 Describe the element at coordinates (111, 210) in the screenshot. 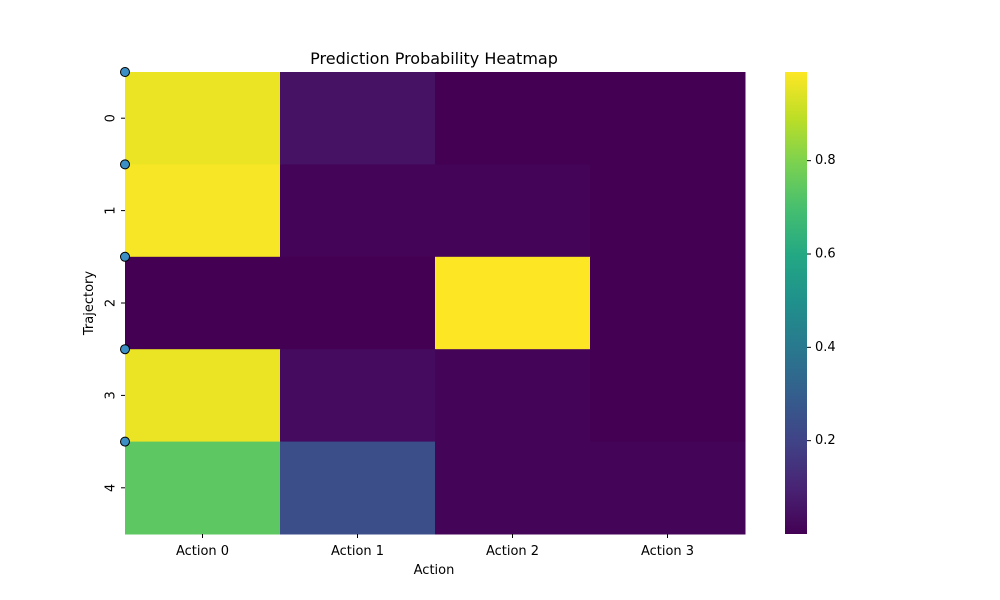

I see `y-tick-label: 1` at that location.